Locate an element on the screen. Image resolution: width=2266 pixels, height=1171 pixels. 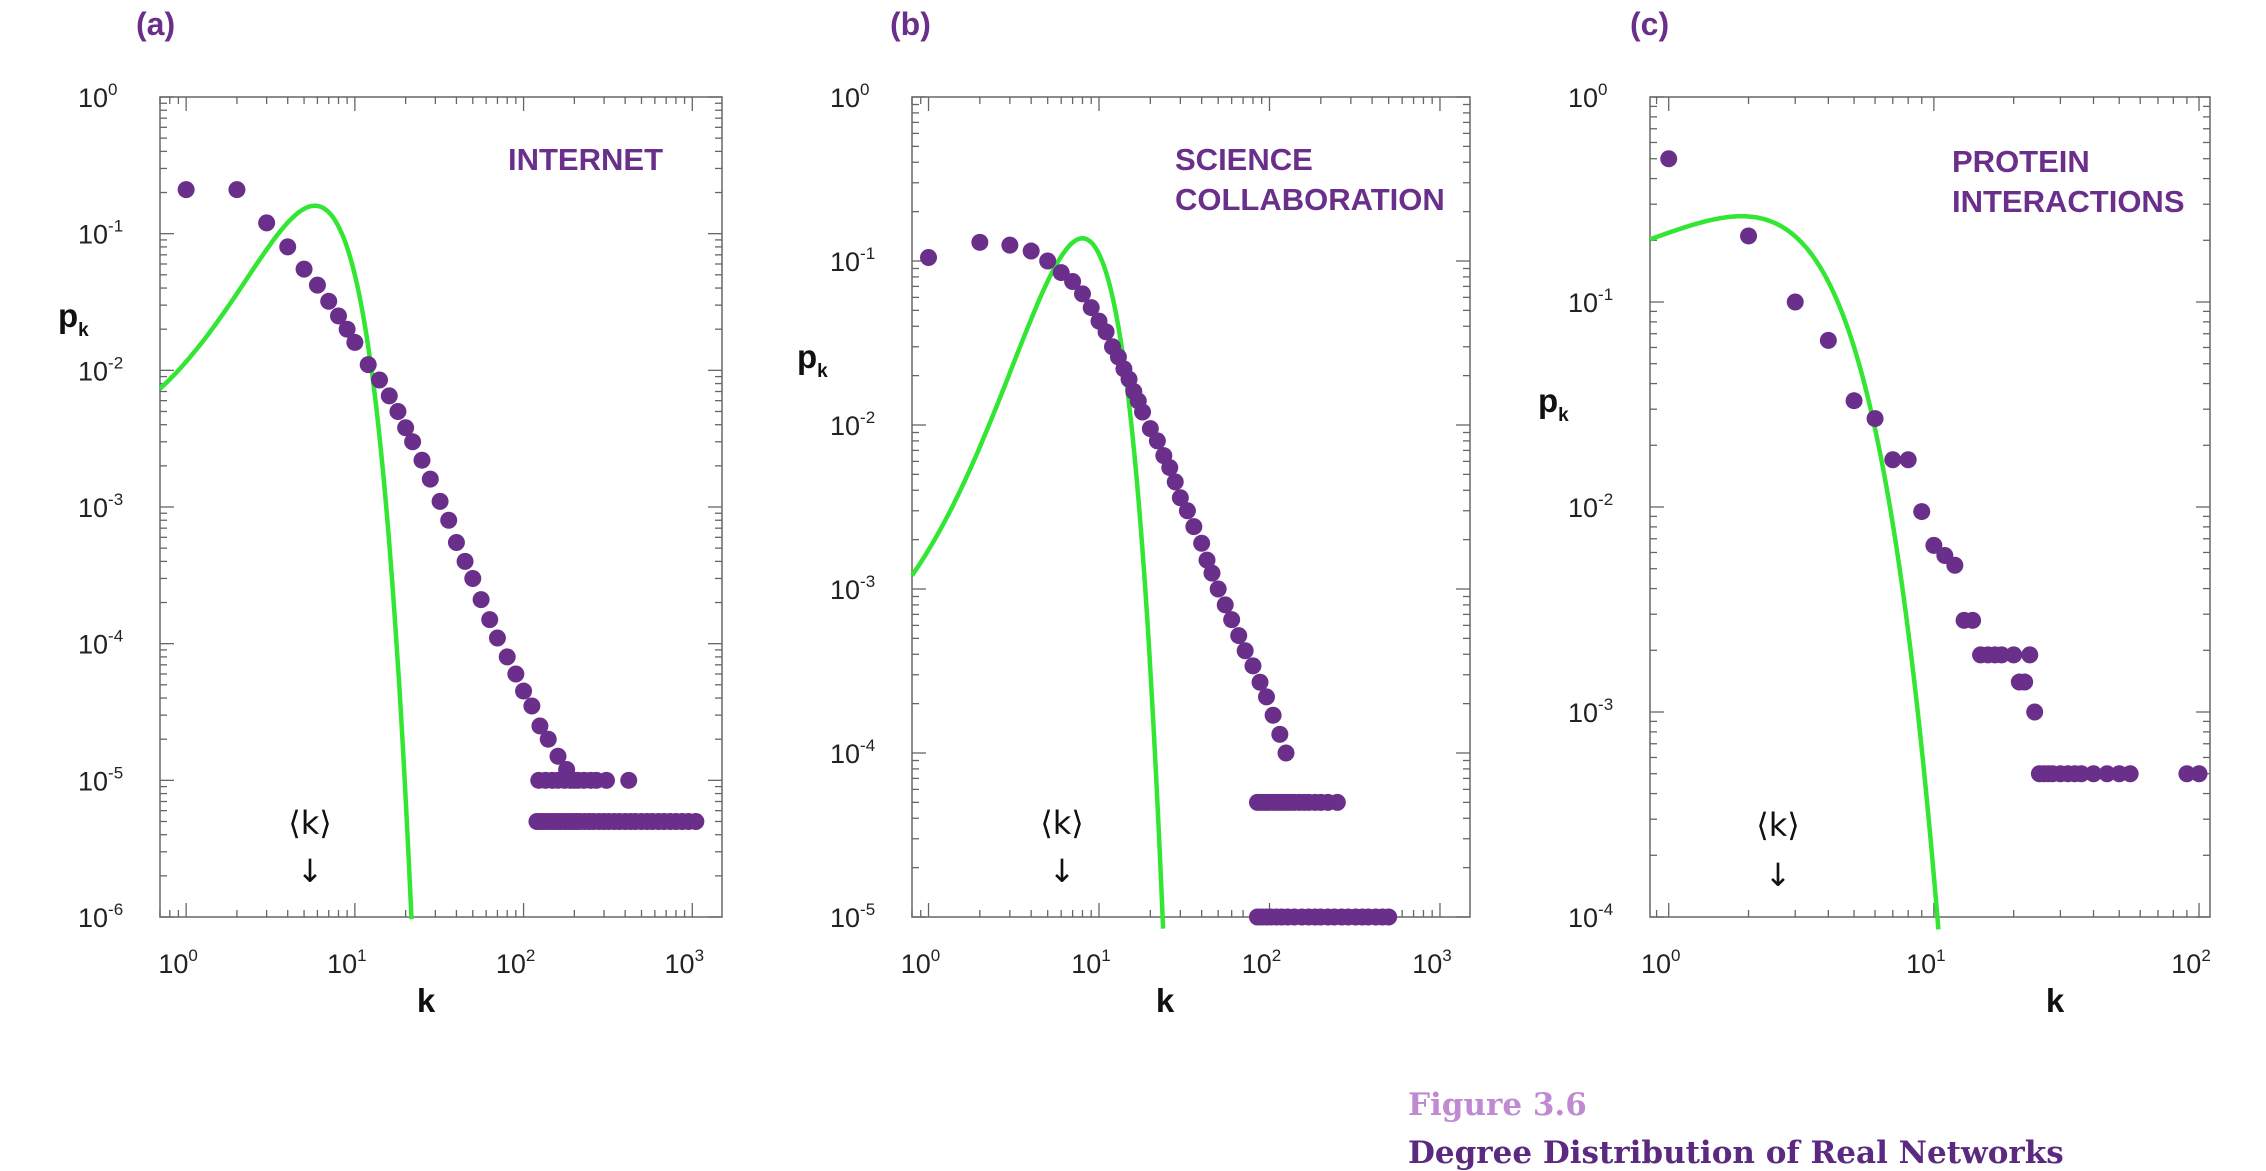
data-points-b is located at coordinates (1159, 579).